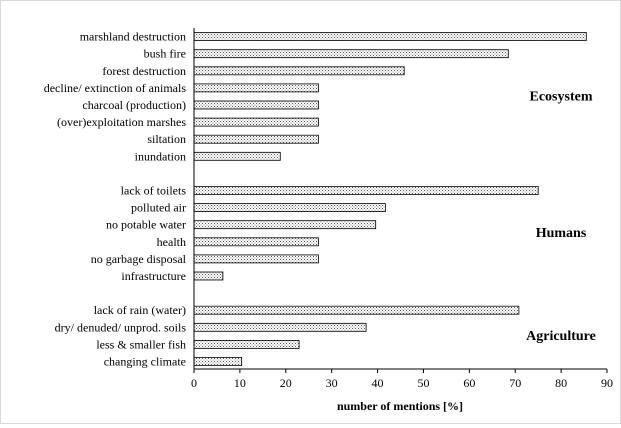 This screenshot has height=428, width=621. I want to click on x-ticks: 0 10 20 30 40 50 60 70 80 90, so click(402, 379).